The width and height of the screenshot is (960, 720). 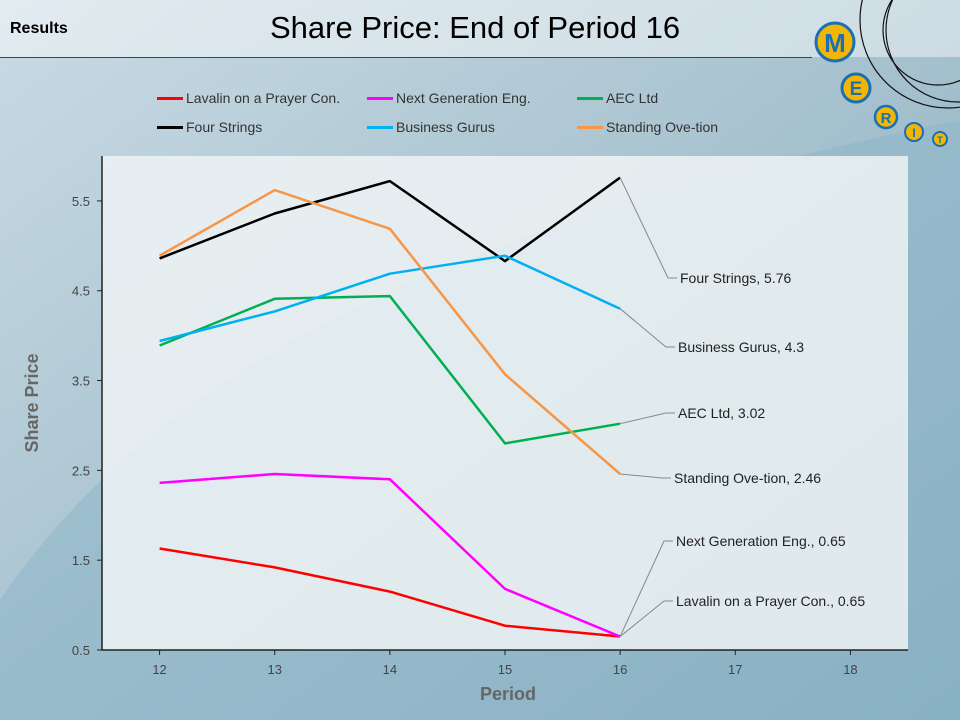 What do you see at coordinates (590, 127) in the screenshot?
I see `legend-swatch-standing-ovetion` at bounding box center [590, 127].